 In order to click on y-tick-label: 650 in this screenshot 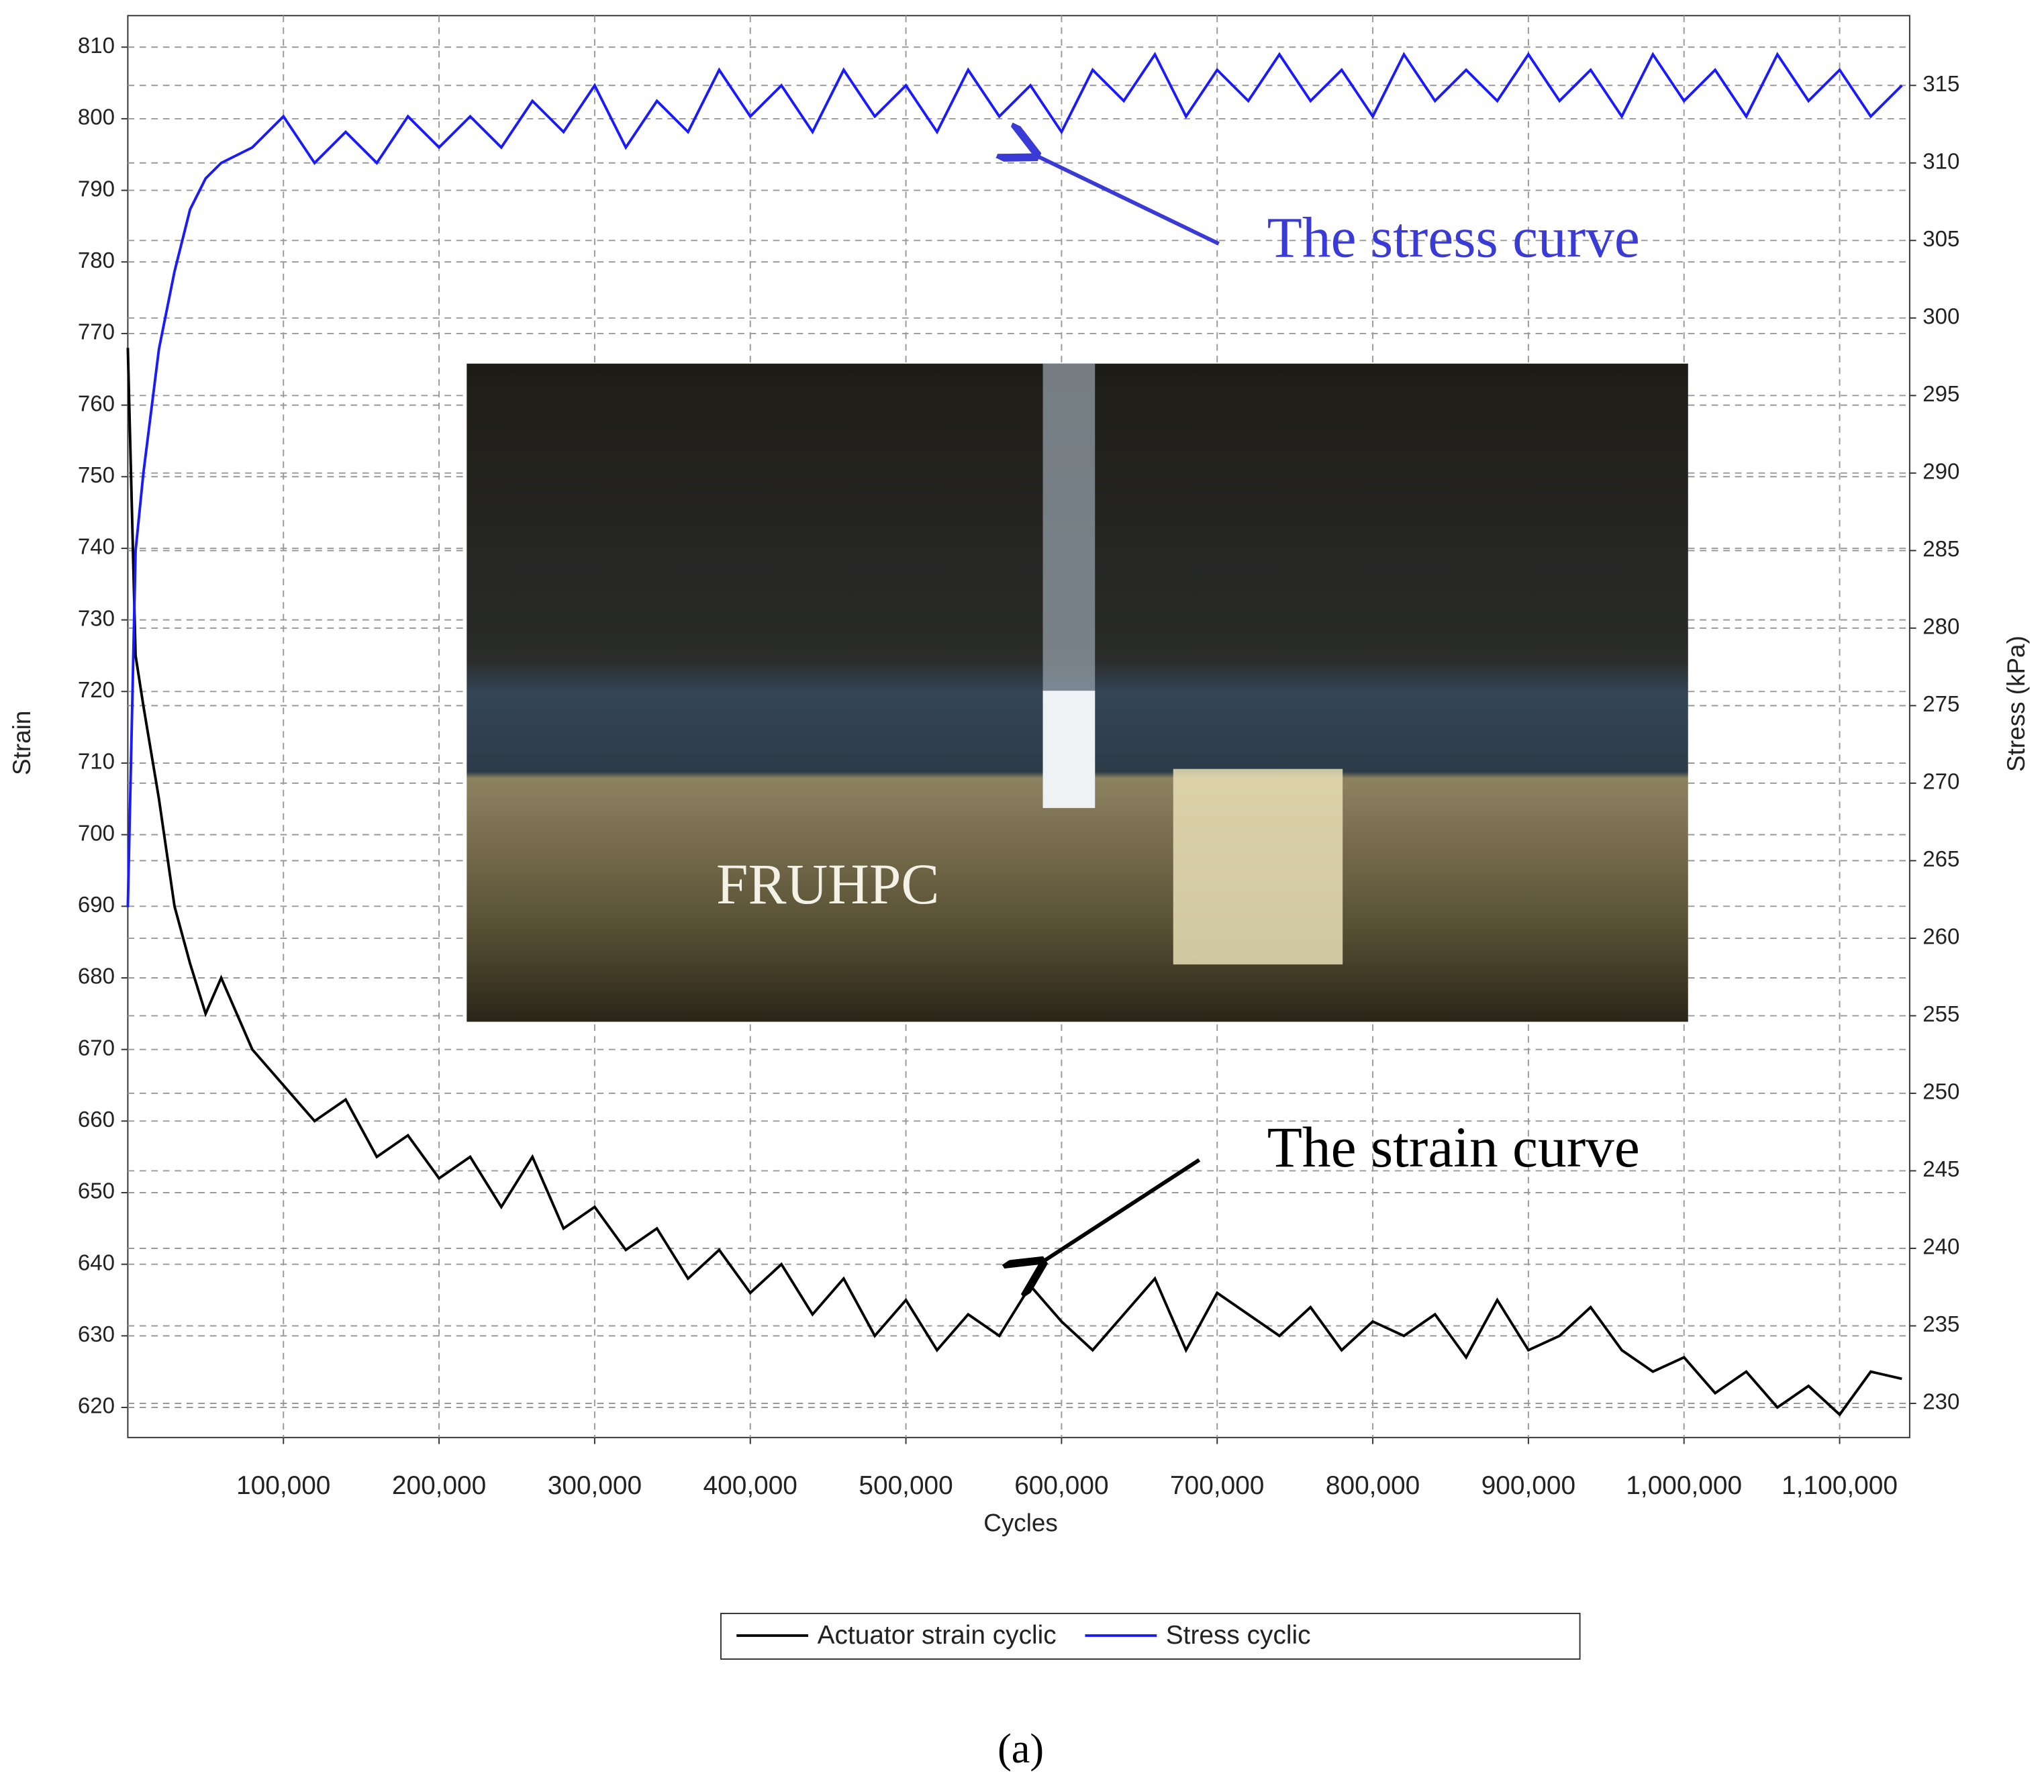, I will do `click(97, 1191)`.